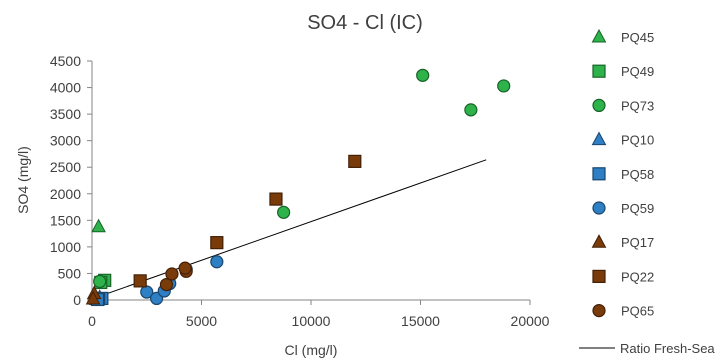 The height and width of the screenshot is (363, 726). What do you see at coordinates (98, 225) in the screenshot?
I see `point-pq45` at bounding box center [98, 225].